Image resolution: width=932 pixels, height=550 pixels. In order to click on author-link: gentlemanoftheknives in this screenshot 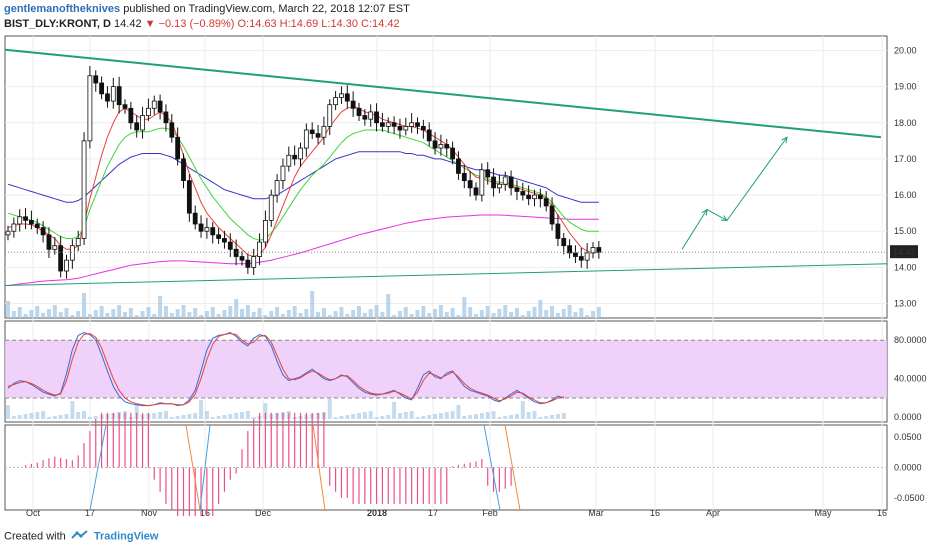, I will do `click(62, 9)`.